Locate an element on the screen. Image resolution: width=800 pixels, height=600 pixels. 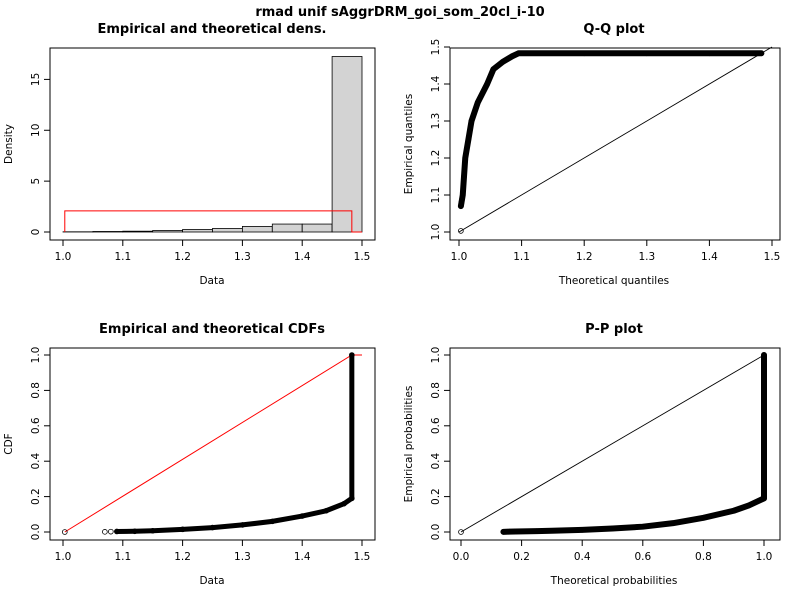
x-tick-label: 0.2 is located at coordinates (521, 557).